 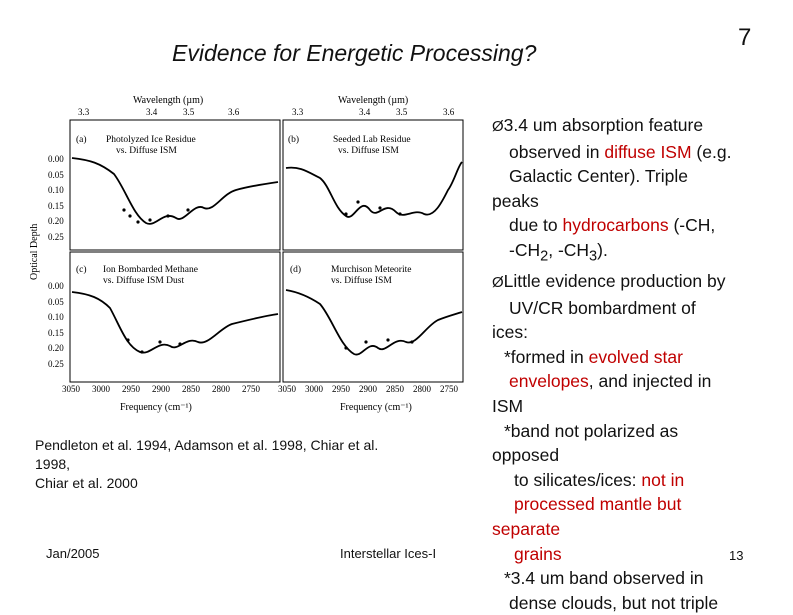 I want to click on y-tick: 0.10, so click(x=56, y=190).